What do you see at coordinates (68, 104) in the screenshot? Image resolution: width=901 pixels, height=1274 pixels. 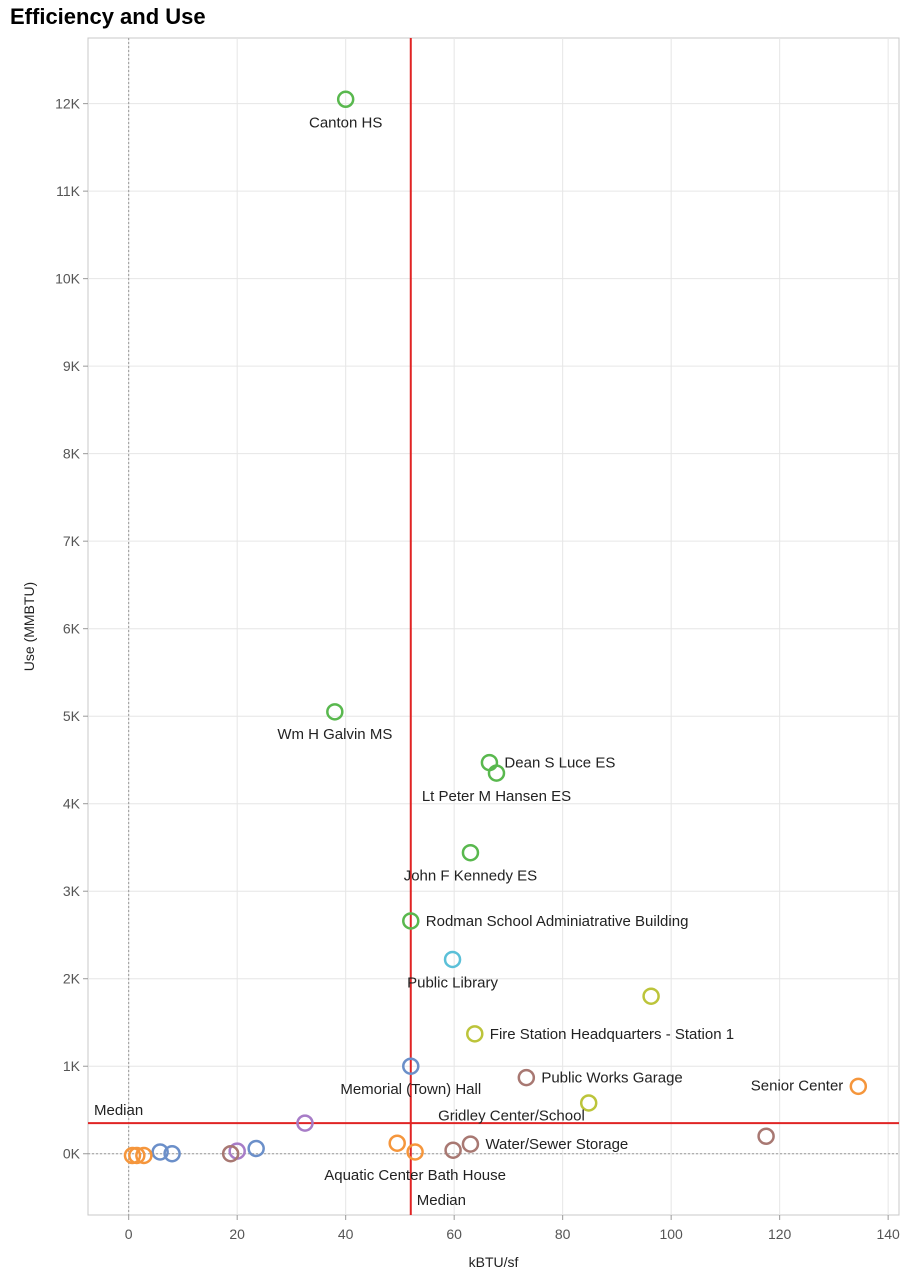 I see `y-tick-label: 12K` at bounding box center [68, 104].